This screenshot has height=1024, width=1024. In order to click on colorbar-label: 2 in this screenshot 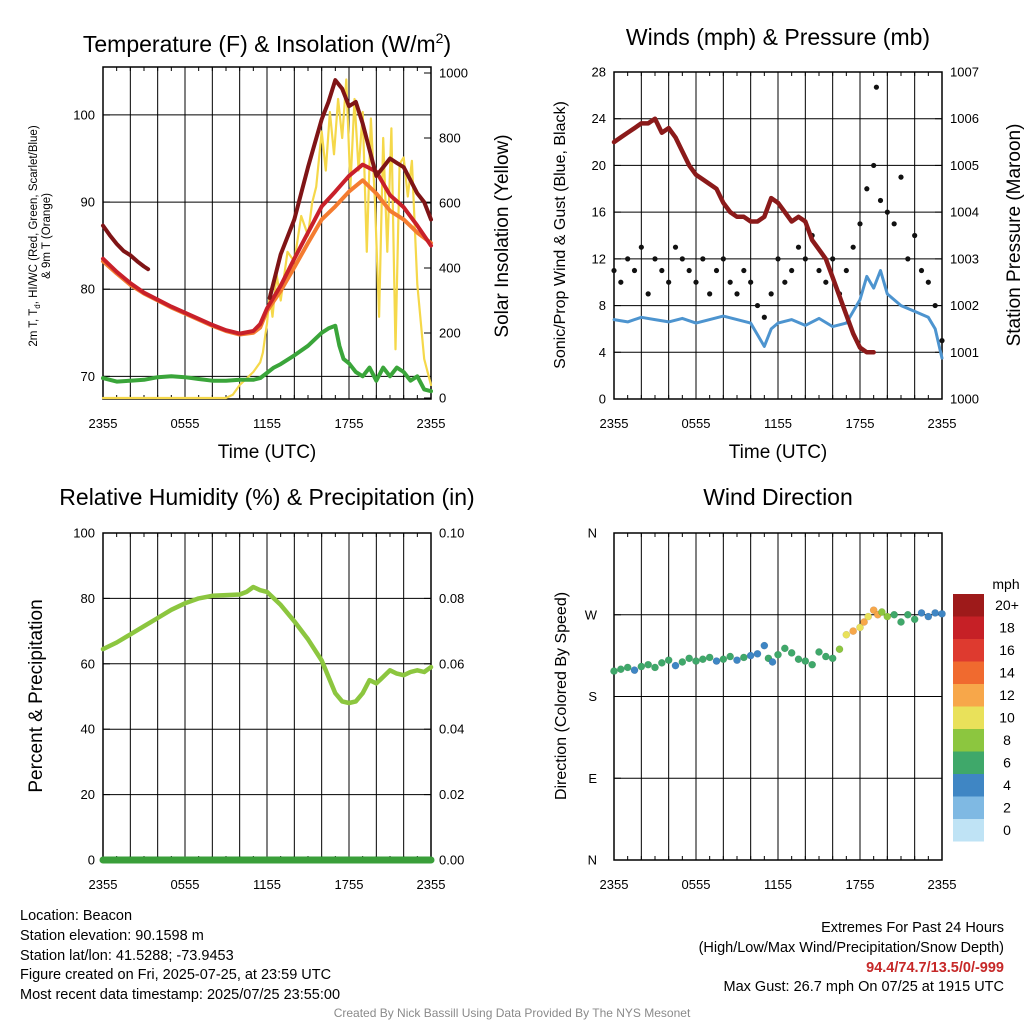, I will do `click(1007, 808)`.